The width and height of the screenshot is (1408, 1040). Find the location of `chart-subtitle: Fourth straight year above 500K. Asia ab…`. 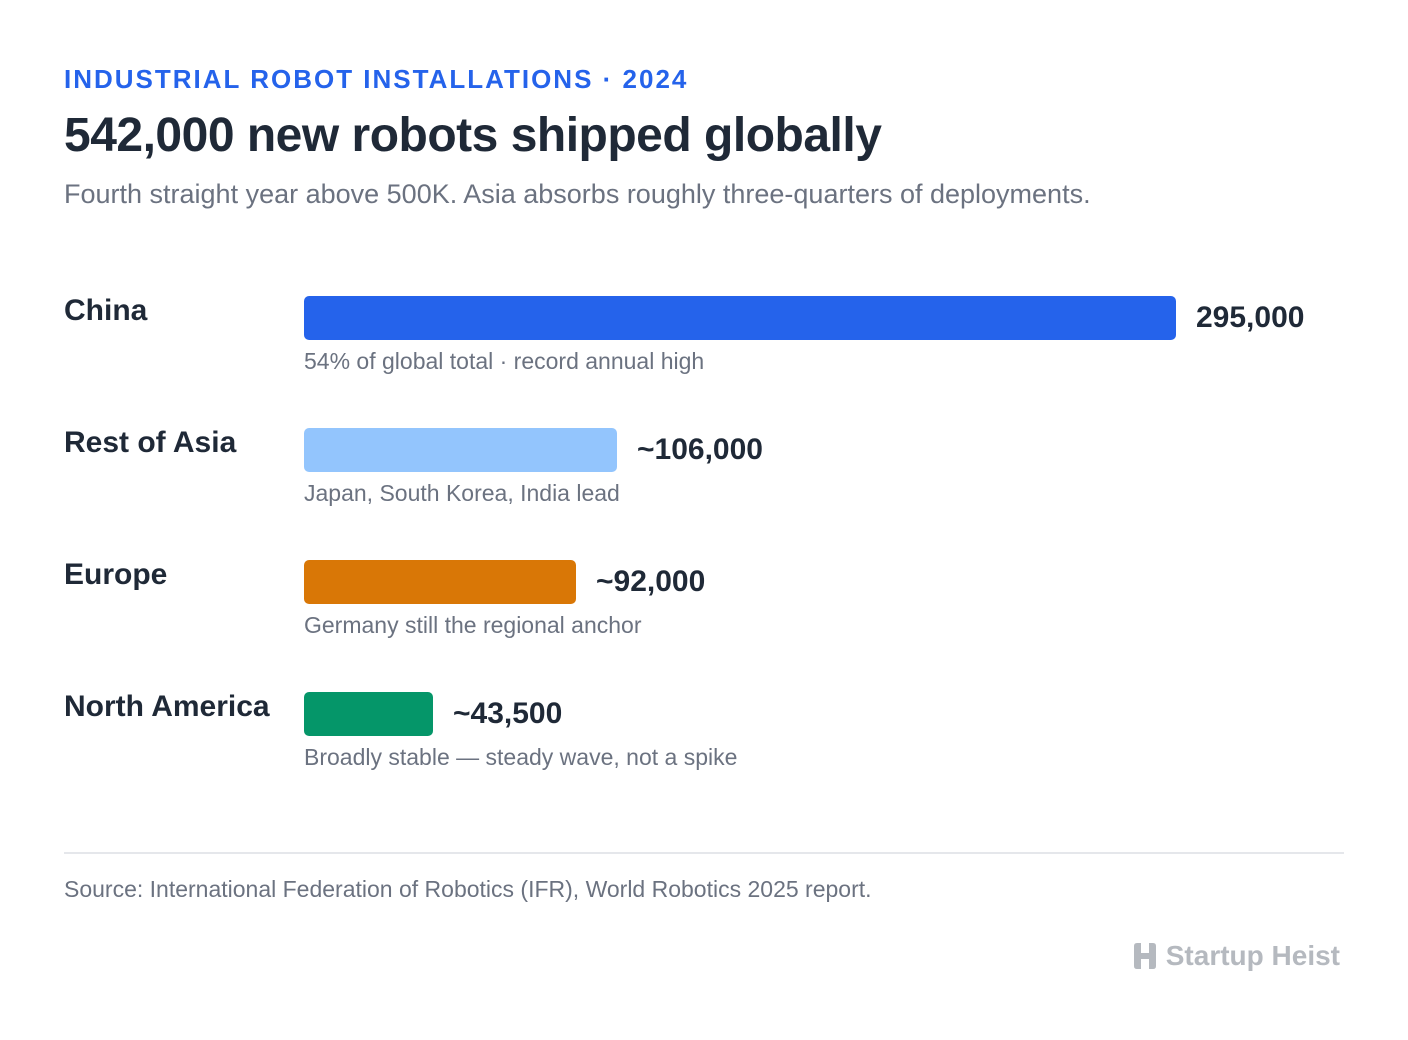

chart-subtitle: Fourth straight year above 500K. Asia ab… is located at coordinates (577, 194).